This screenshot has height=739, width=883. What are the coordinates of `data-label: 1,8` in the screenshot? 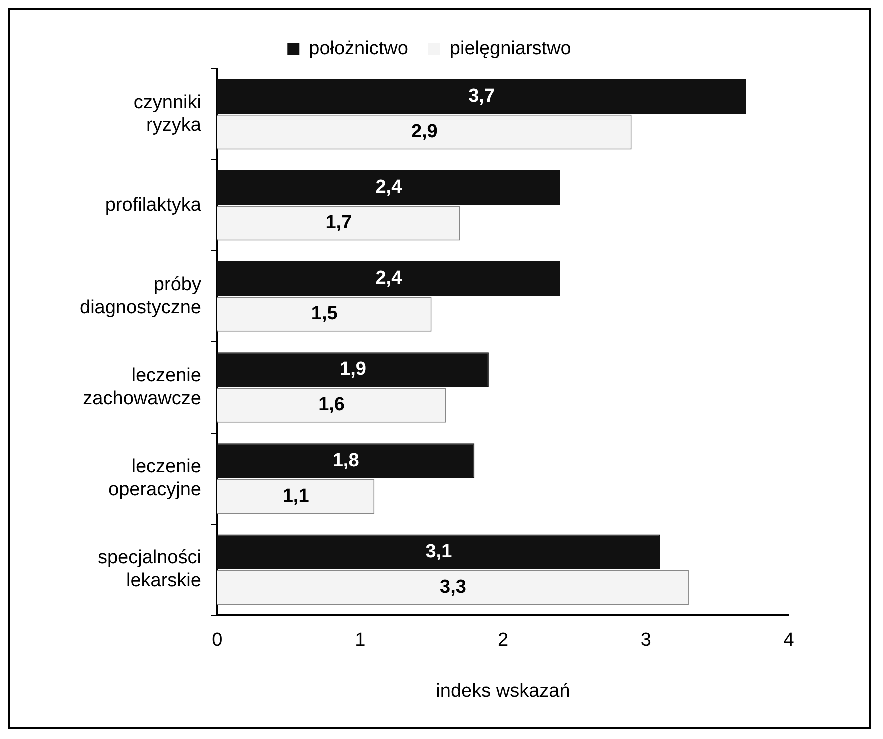 It's located at (346, 461).